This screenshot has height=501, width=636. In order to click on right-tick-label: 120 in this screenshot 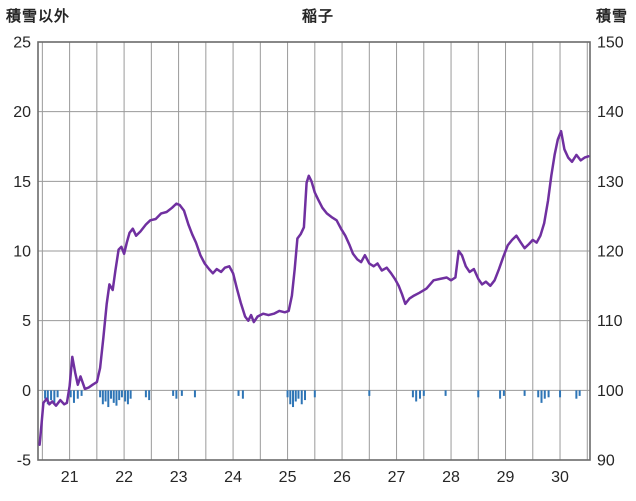, I will do `click(610, 252)`.